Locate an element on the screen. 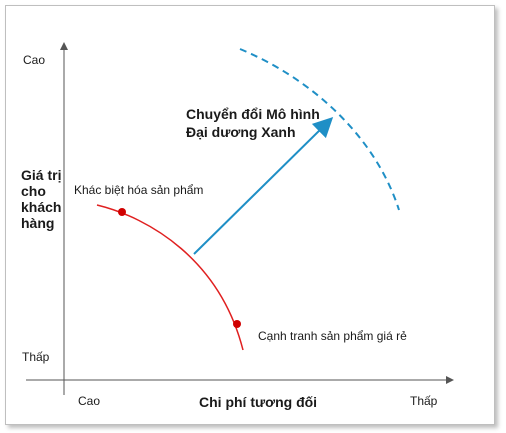 This screenshot has height=433, width=506. y-axis-title-line-4: hàng is located at coordinates (37, 223).